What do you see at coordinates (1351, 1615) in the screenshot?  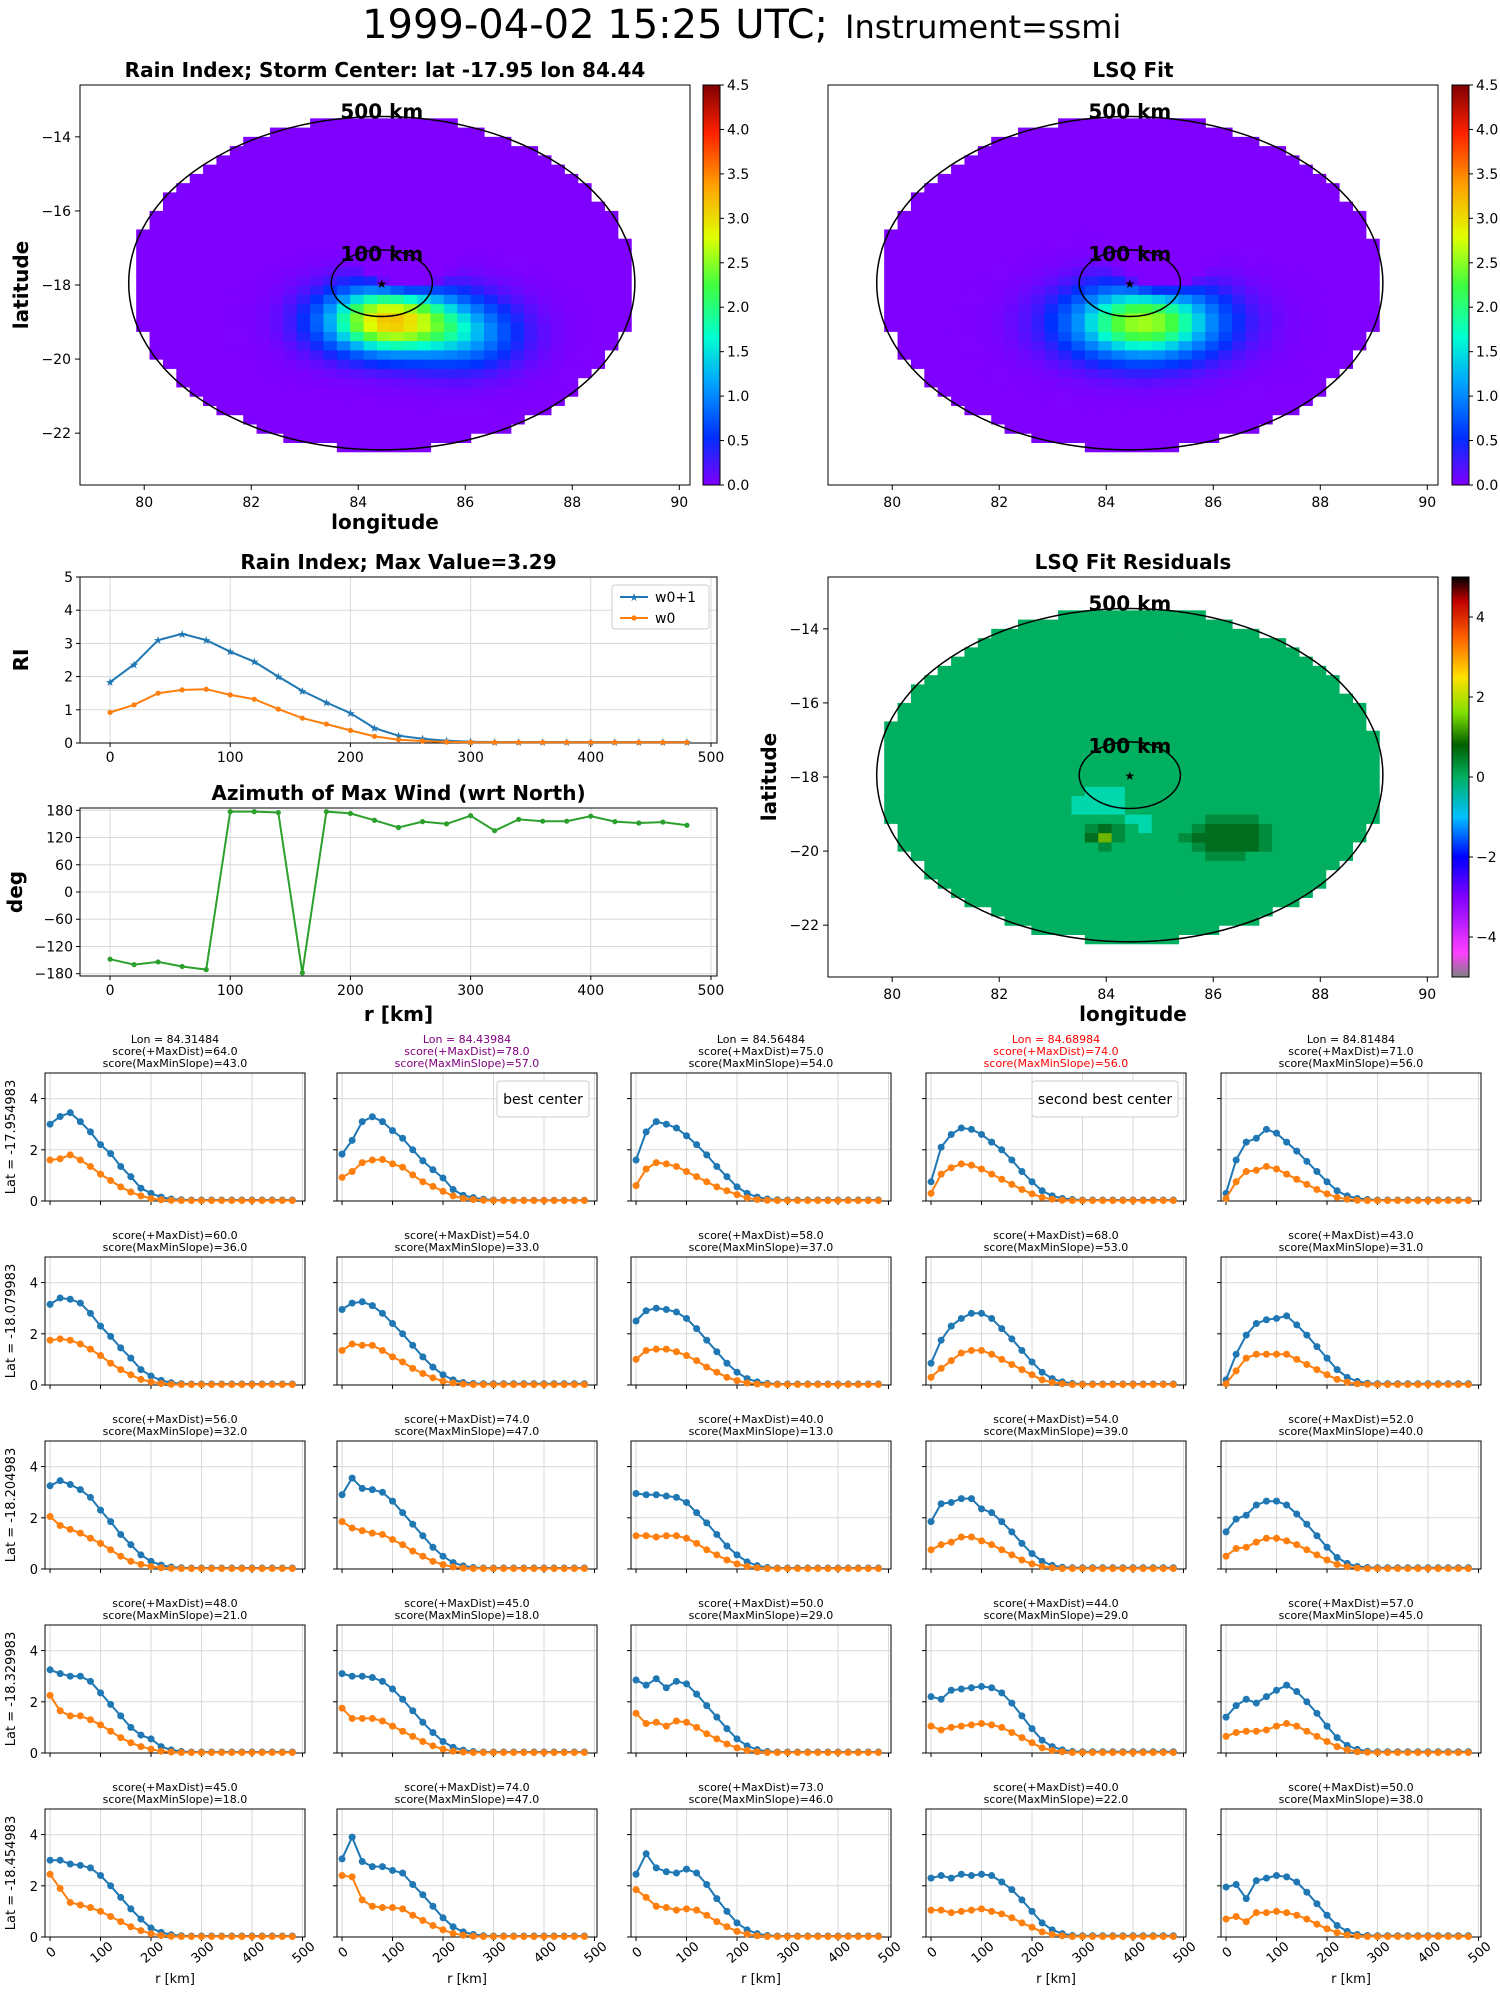 I see `panel-score-slope: score(MaxMinSlope)=45.0` at bounding box center [1351, 1615].